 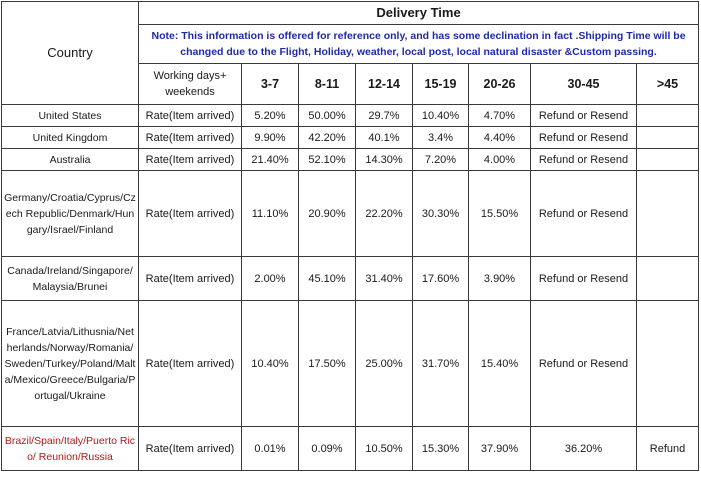 I want to click on value-cell: 2.00%, so click(x=270, y=278).